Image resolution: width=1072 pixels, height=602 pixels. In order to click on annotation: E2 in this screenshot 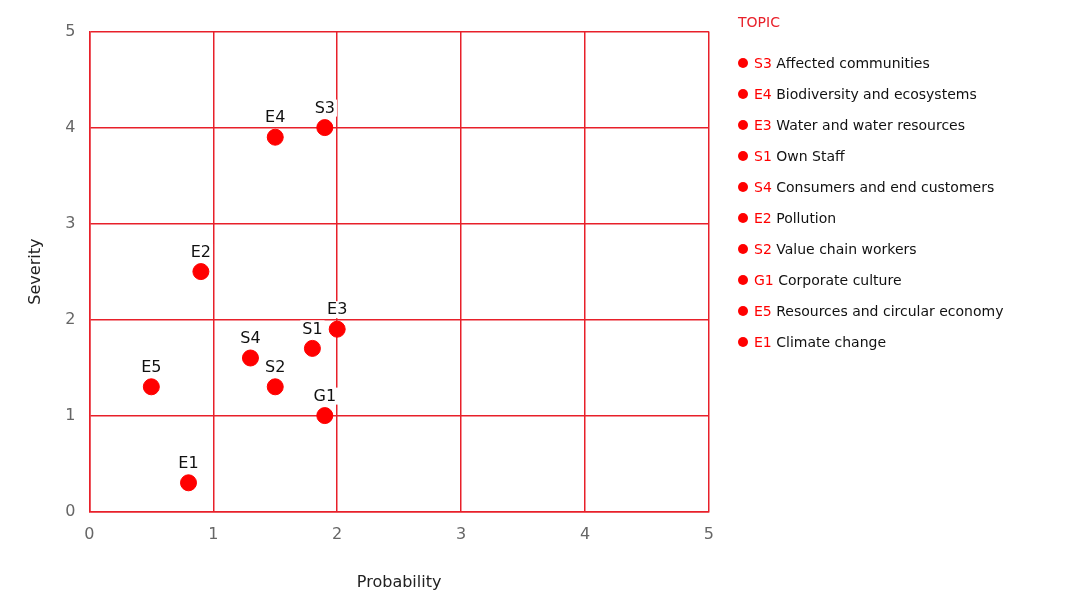, I will do `click(201, 251)`.